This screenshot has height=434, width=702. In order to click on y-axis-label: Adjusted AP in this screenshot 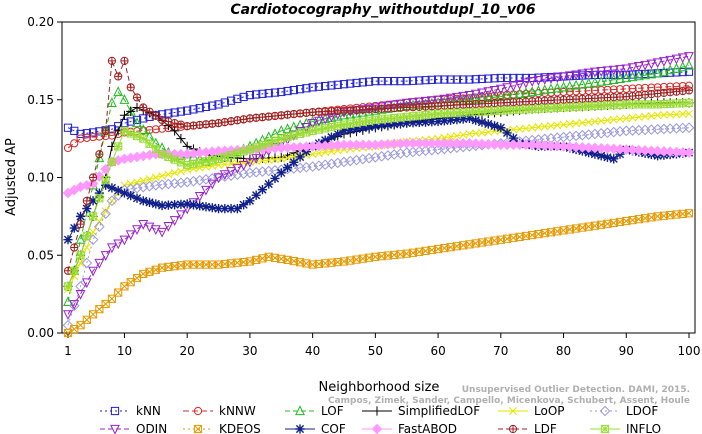, I will do `click(11, 177)`.